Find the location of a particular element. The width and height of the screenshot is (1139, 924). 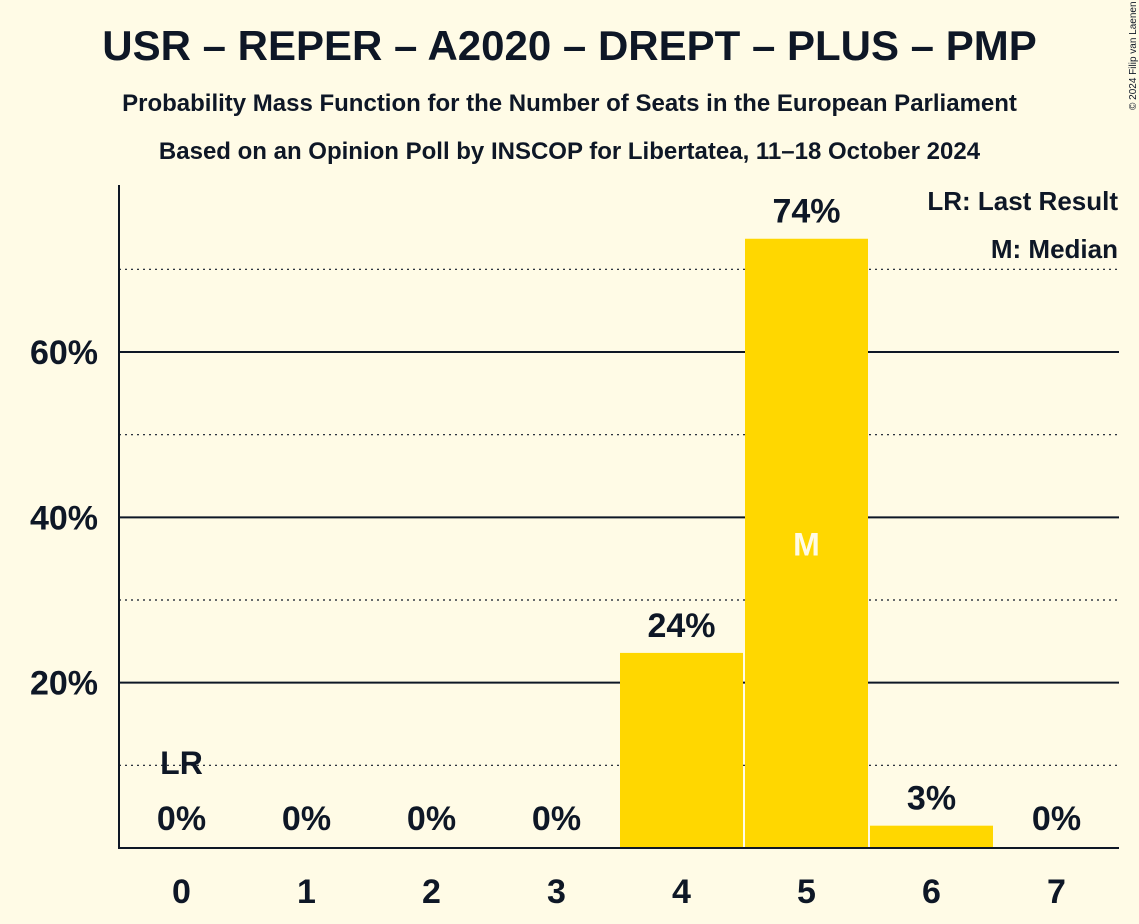

x-tick-label: 1 is located at coordinates (306, 892).